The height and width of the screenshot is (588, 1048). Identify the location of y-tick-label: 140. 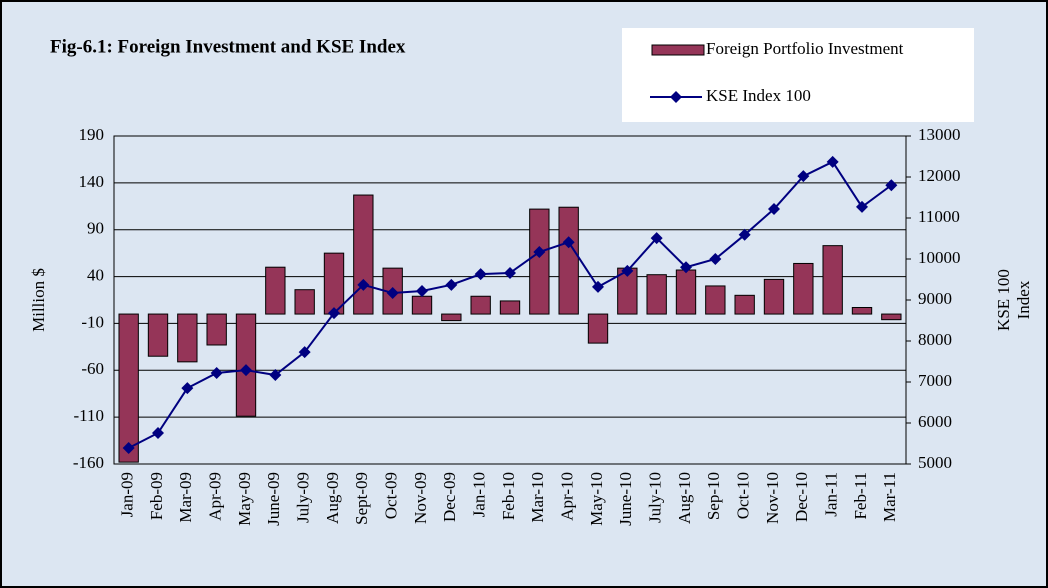
(92, 181).